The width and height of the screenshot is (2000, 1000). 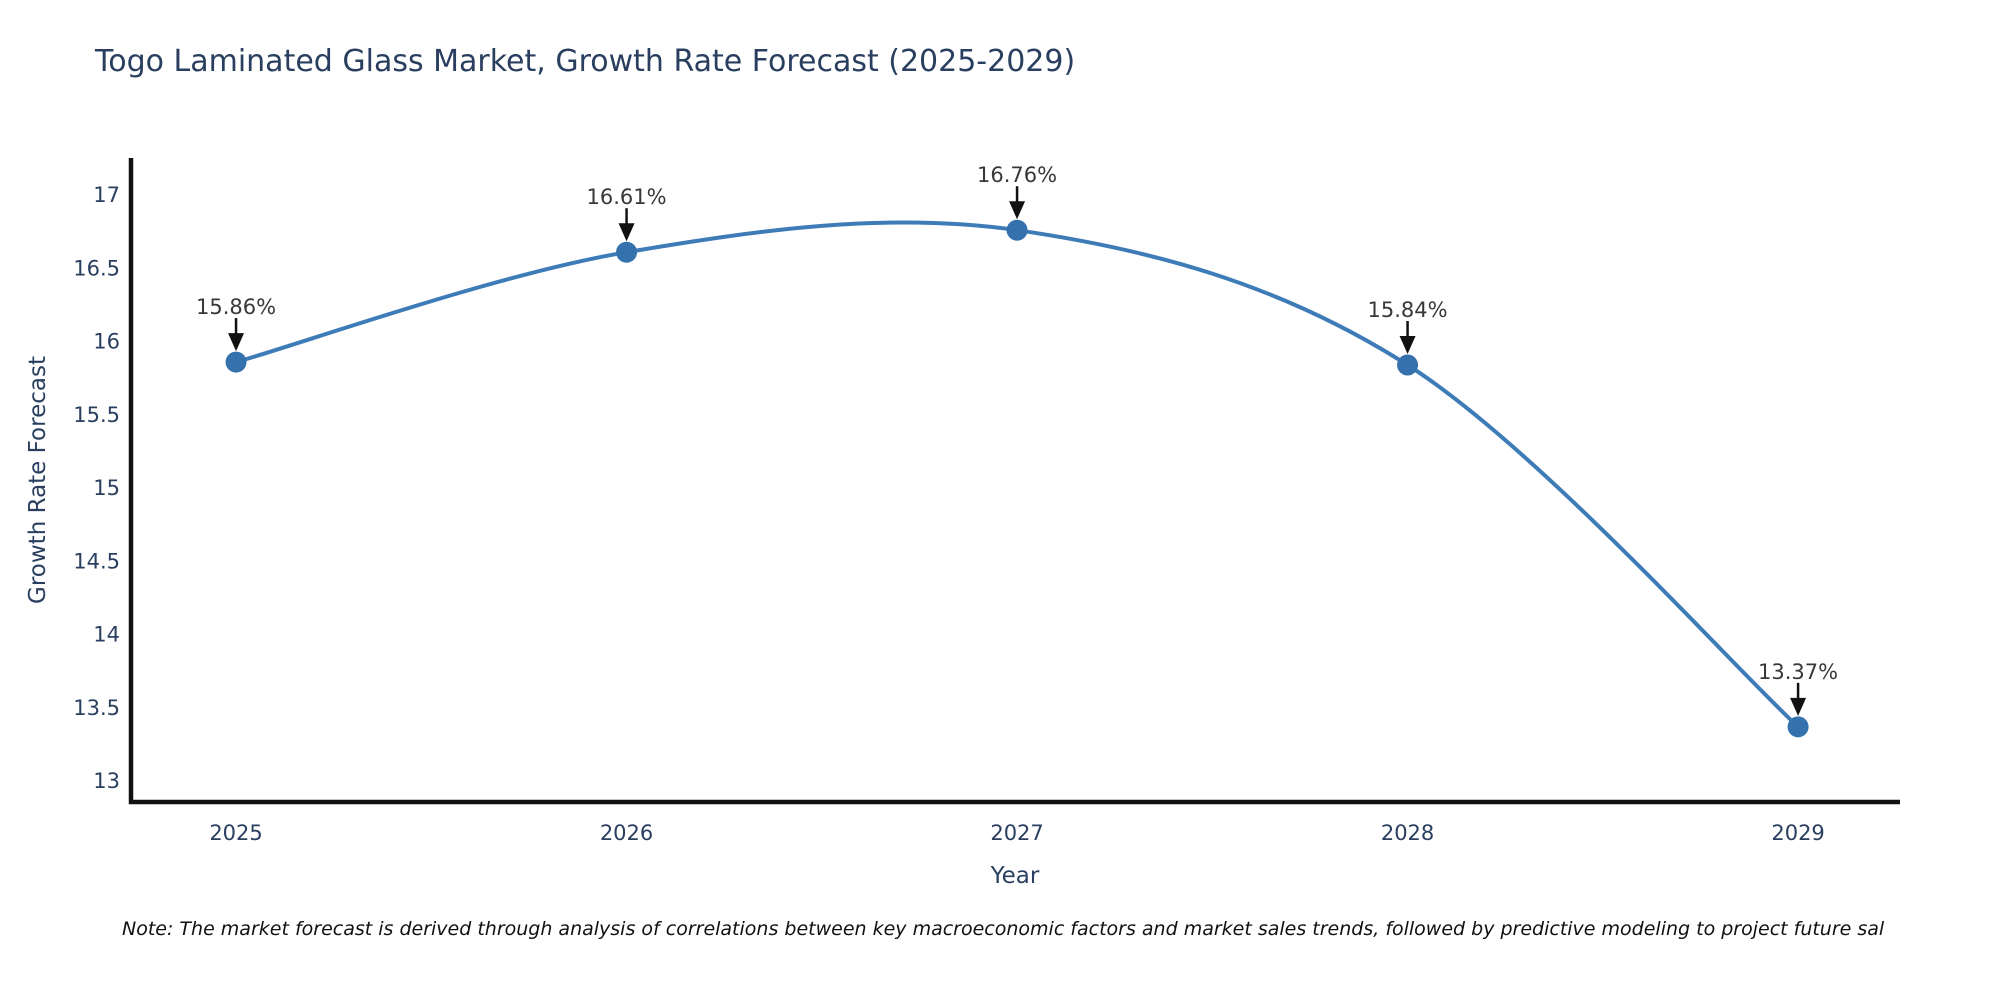 I want to click on x-tick-label: 2027, so click(x=1016, y=833).